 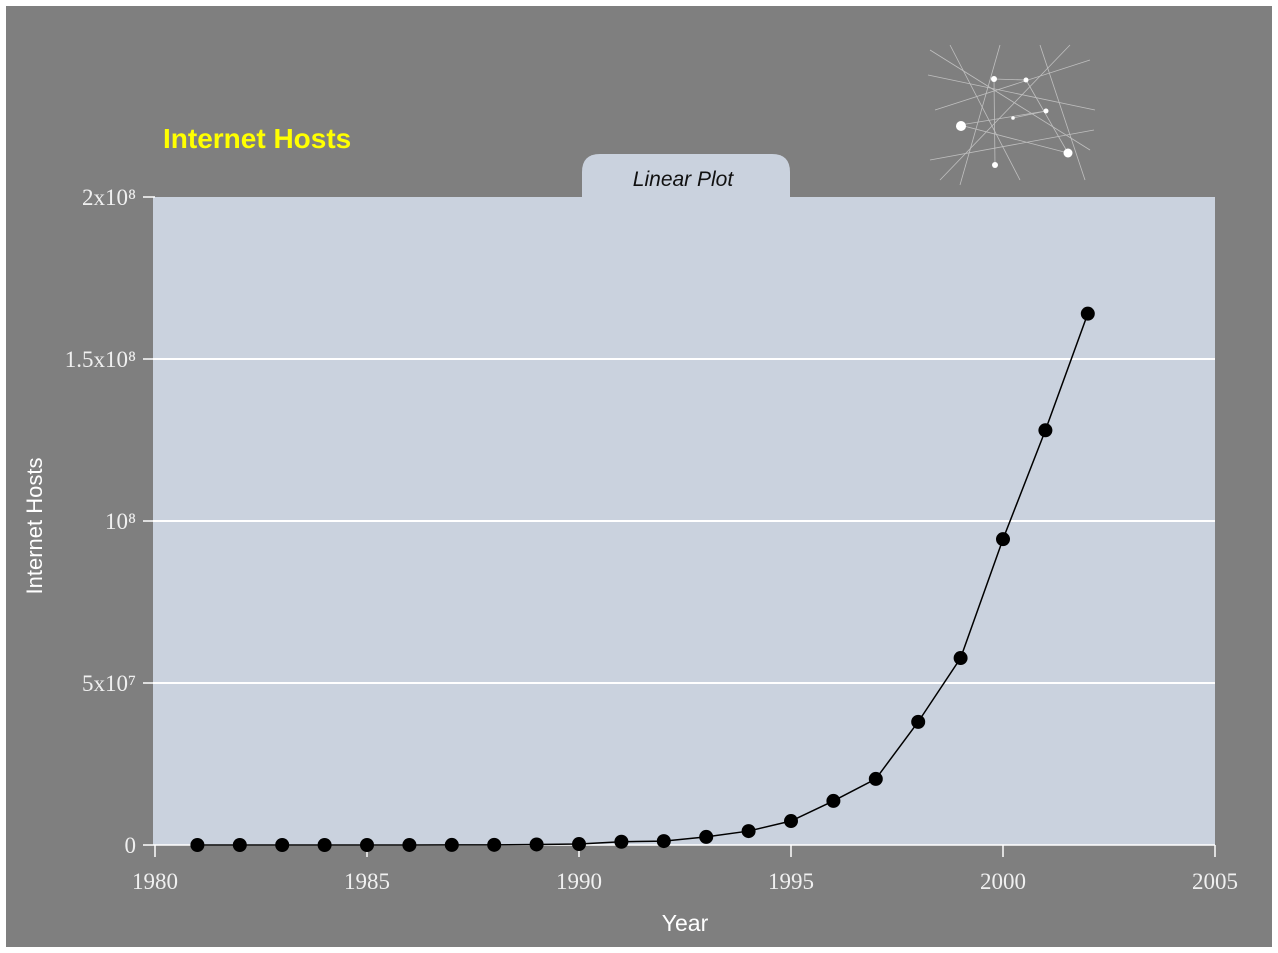 I want to click on tab, so click(x=686, y=175).